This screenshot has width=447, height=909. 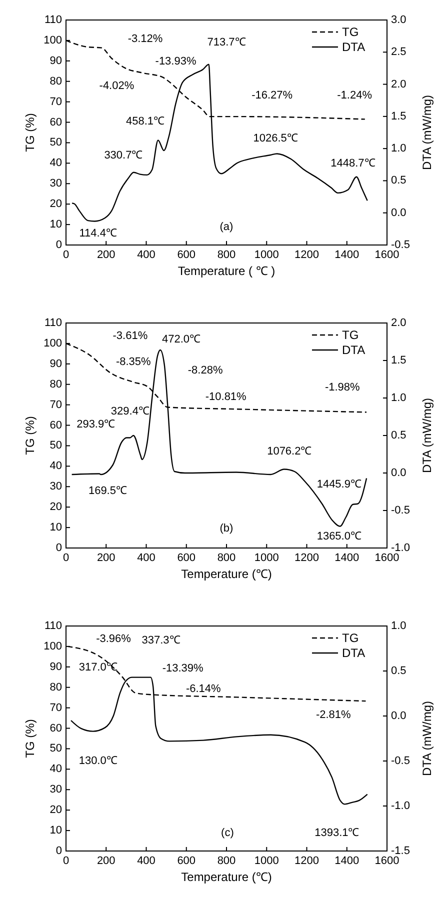 What do you see at coordinates (53, 40) in the screenshot?
I see `y-tick-label: 100` at bounding box center [53, 40].